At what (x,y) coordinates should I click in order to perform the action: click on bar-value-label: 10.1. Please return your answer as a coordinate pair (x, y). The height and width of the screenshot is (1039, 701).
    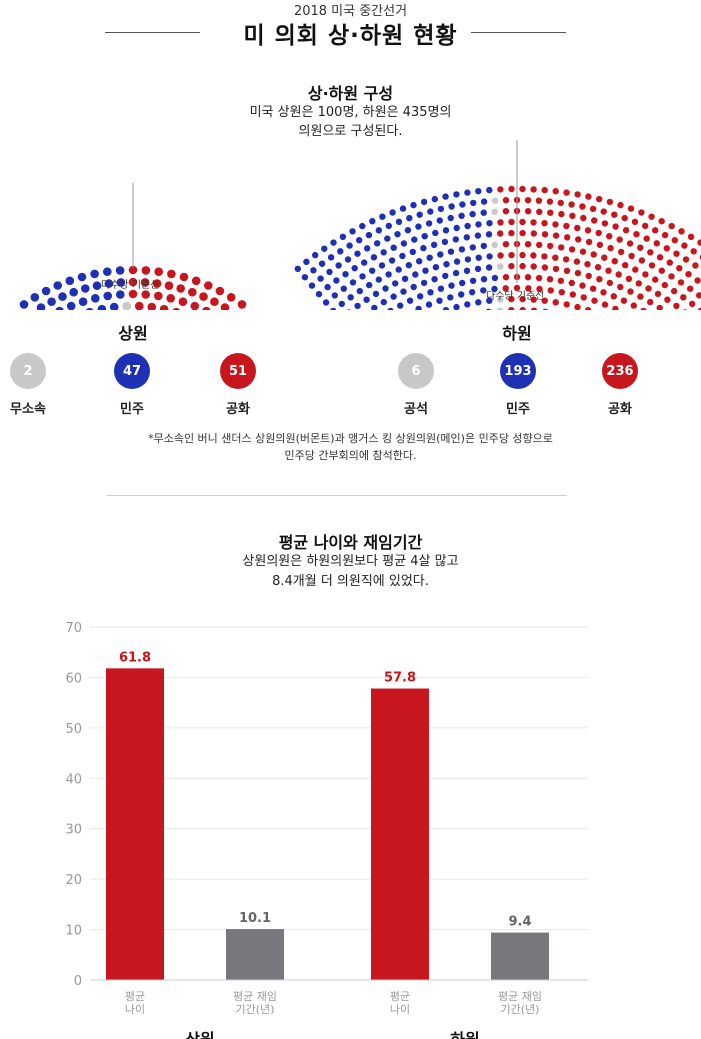
    Looking at the image, I should click on (255, 918).